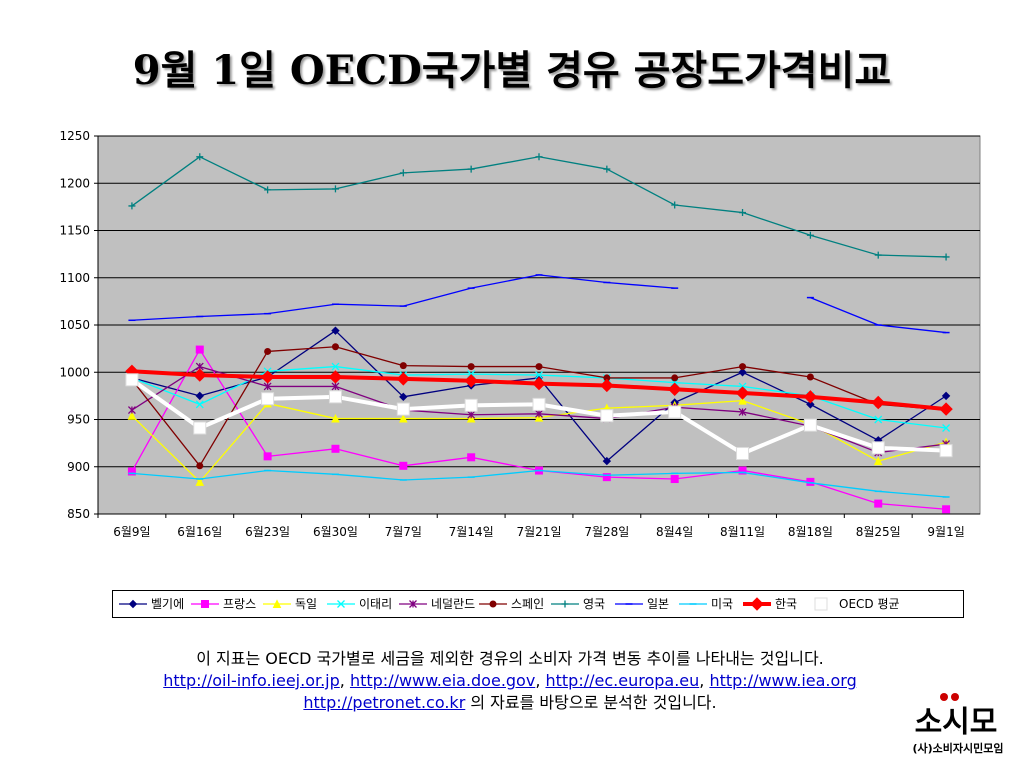 This screenshot has height=768, width=1024. Describe the element at coordinates (199, 532) in the screenshot. I see `x-tick-label: 6월16일` at that location.